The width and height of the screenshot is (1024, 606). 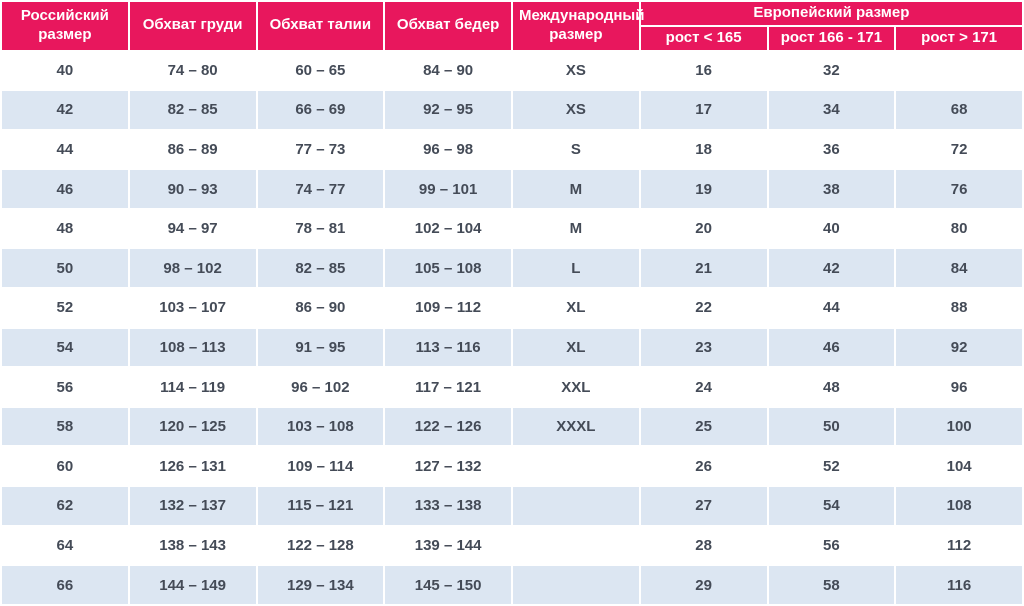 I want to click on cell: 77 – 73, so click(x=320, y=149).